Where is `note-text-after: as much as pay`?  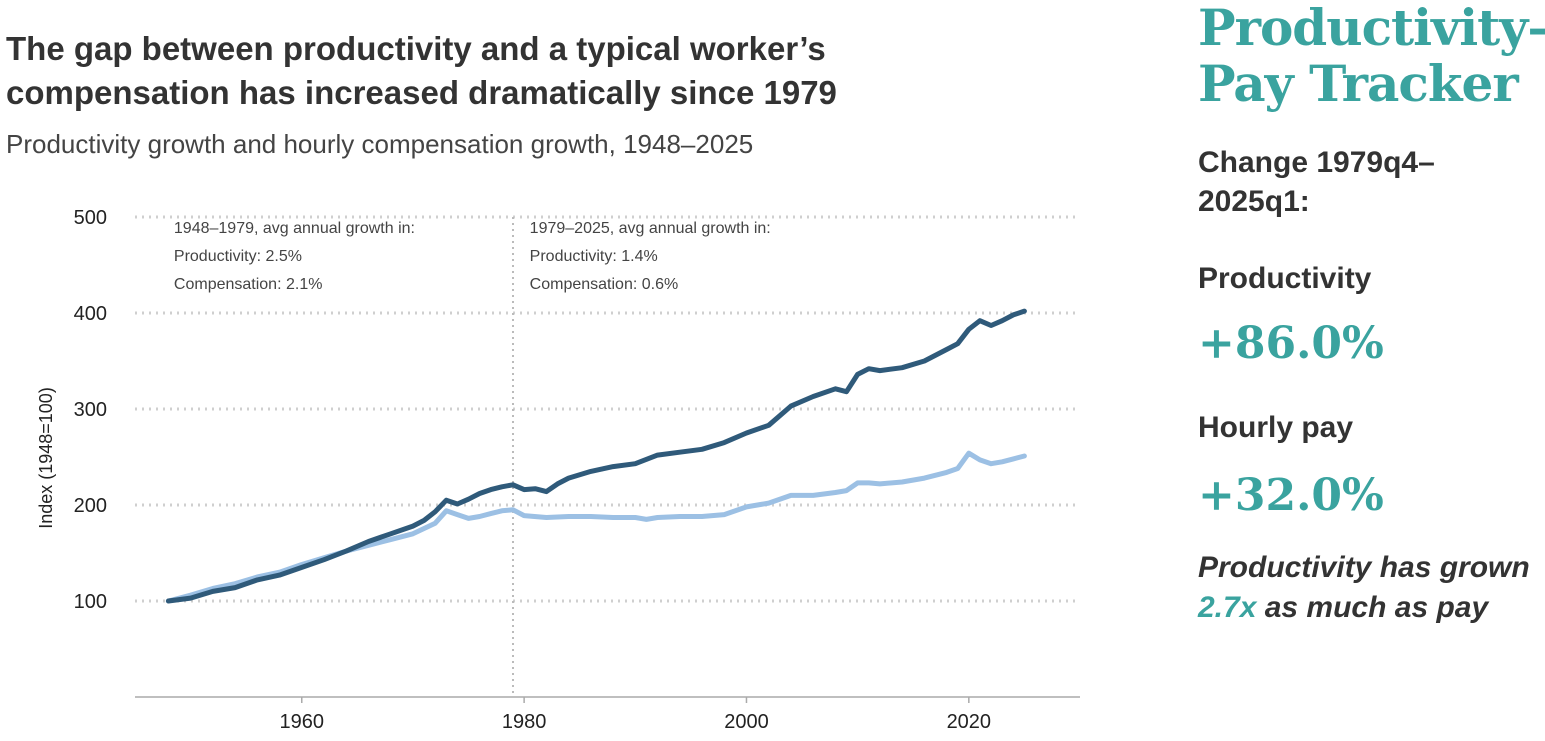
note-text-after: as much as pay is located at coordinates (1372, 607).